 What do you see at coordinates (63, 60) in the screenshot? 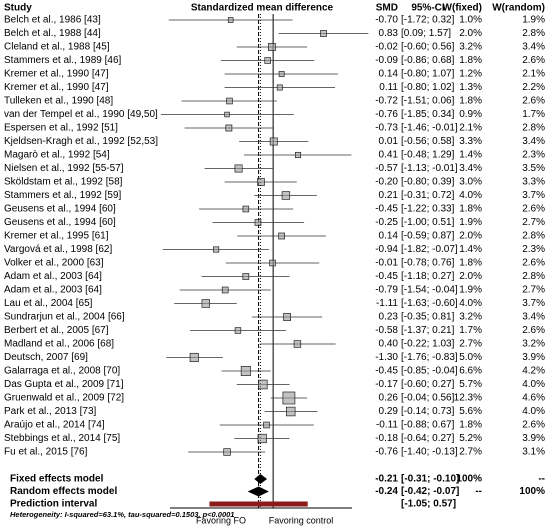
I see `study-label: Stammers et al., 1989 [46]` at bounding box center [63, 60].